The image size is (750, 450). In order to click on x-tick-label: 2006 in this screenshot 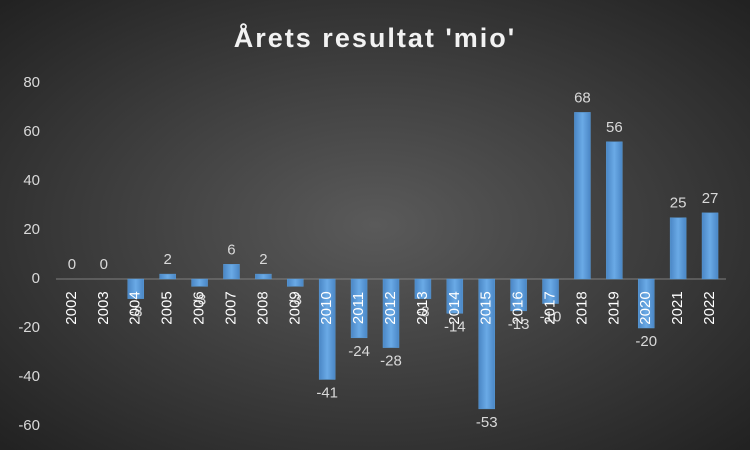, I will do `click(199, 307)`.